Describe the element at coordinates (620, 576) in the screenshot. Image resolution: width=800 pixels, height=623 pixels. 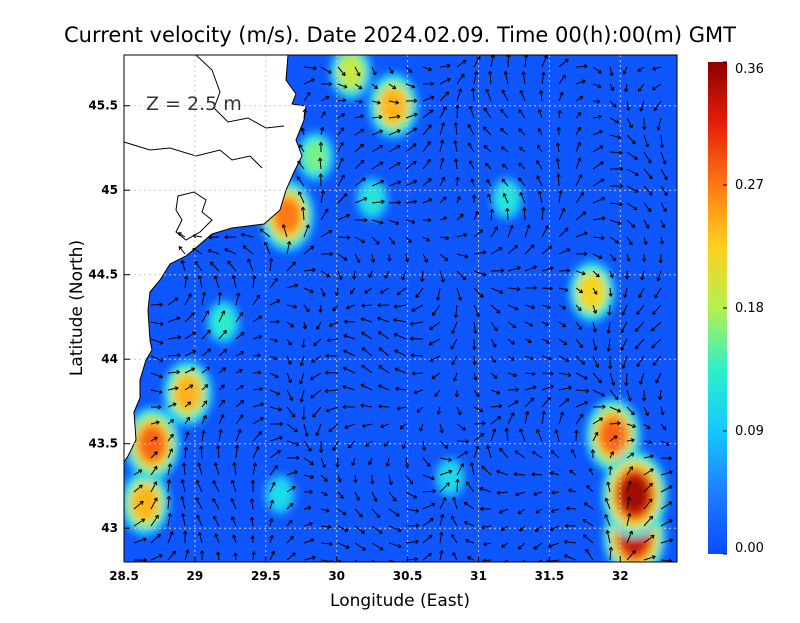
I see `x-tick-label: 32` at that location.